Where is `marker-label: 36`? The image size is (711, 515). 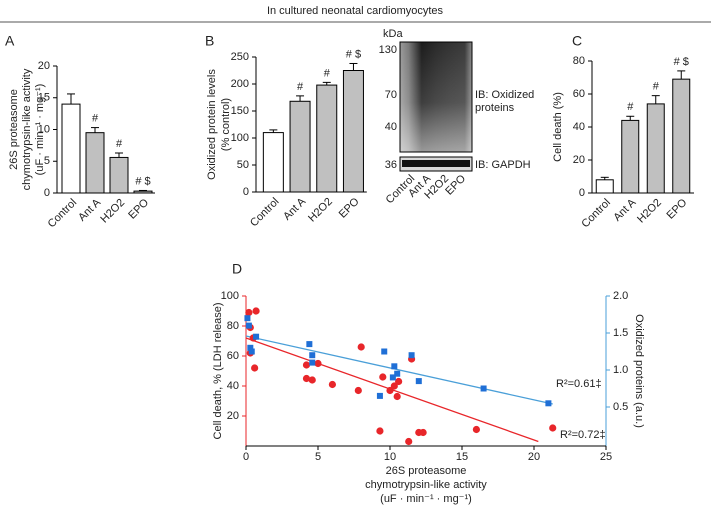
marker-label: 36 is located at coordinates (391, 165).